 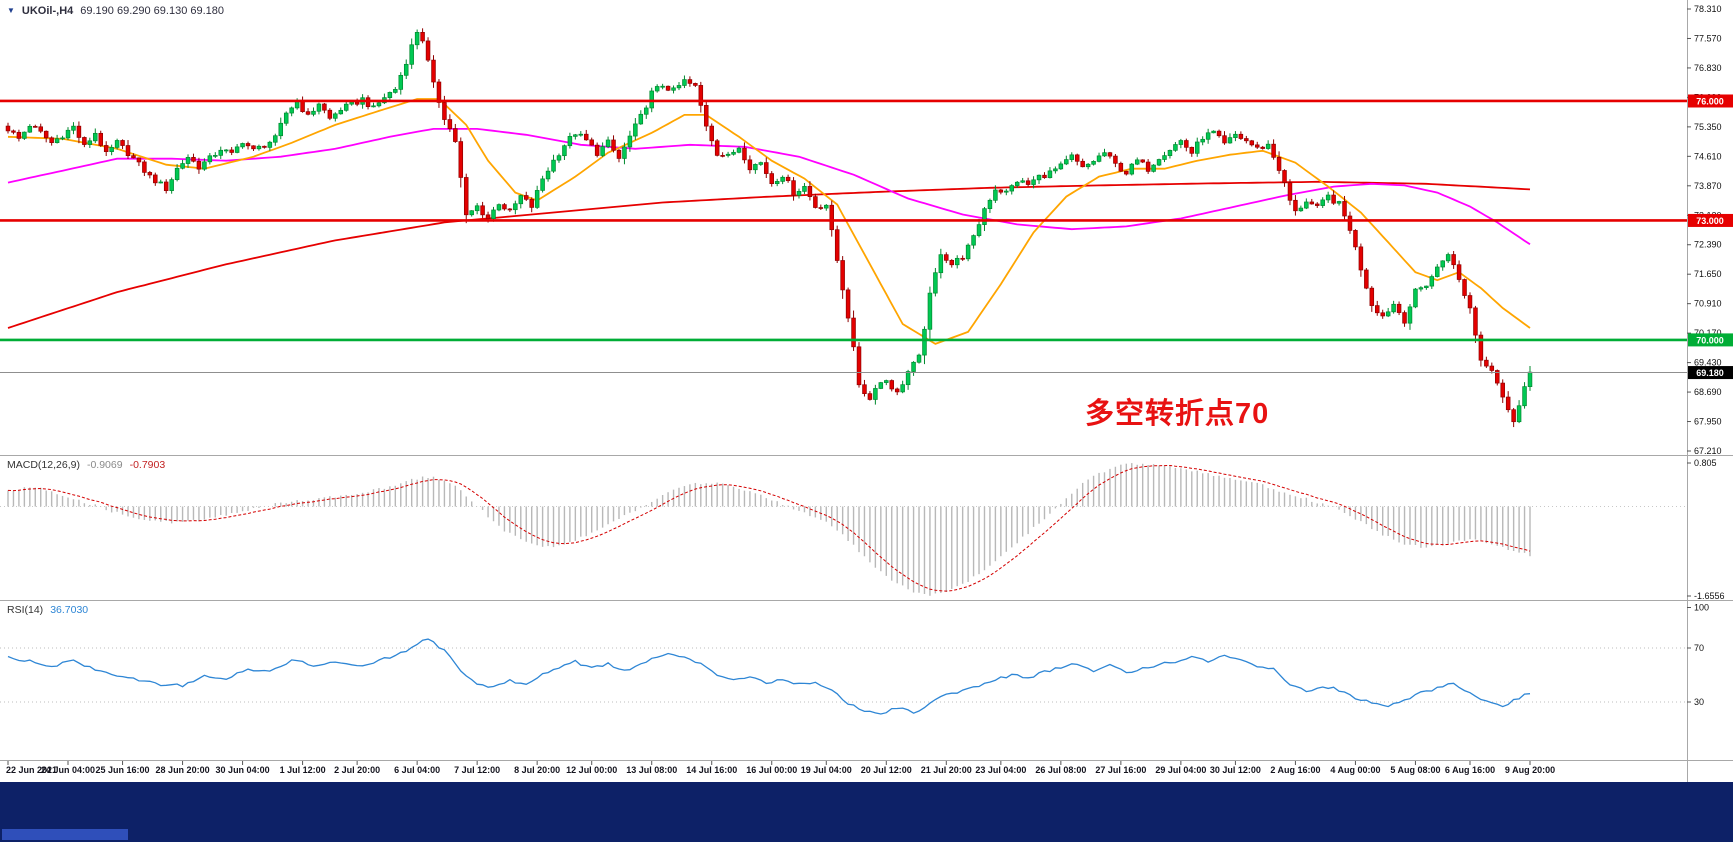 What do you see at coordinates (1706, 529) in the screenshot?
I see `macd-axis: 0.805 -1.6556` at bounding box center [1706, 529].